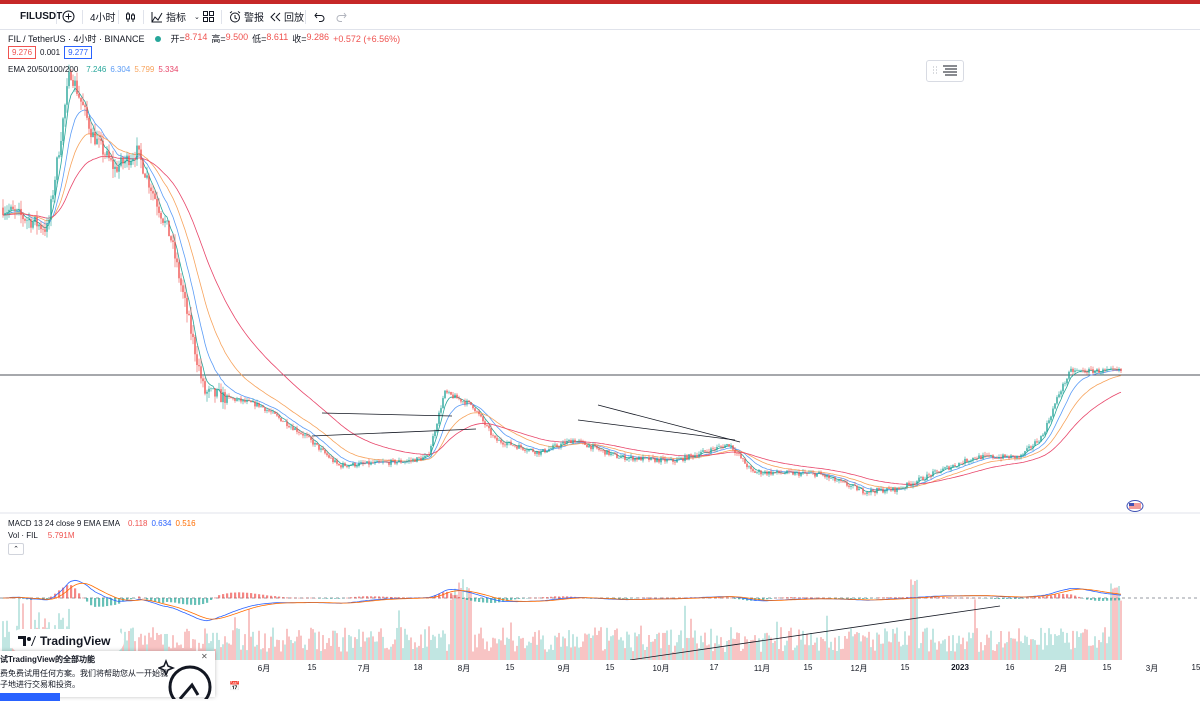 The image size is (1200, 701). Describe the element at coordinates (1135, 505) in the screenshot. I see `events-flag-icon` at that location.